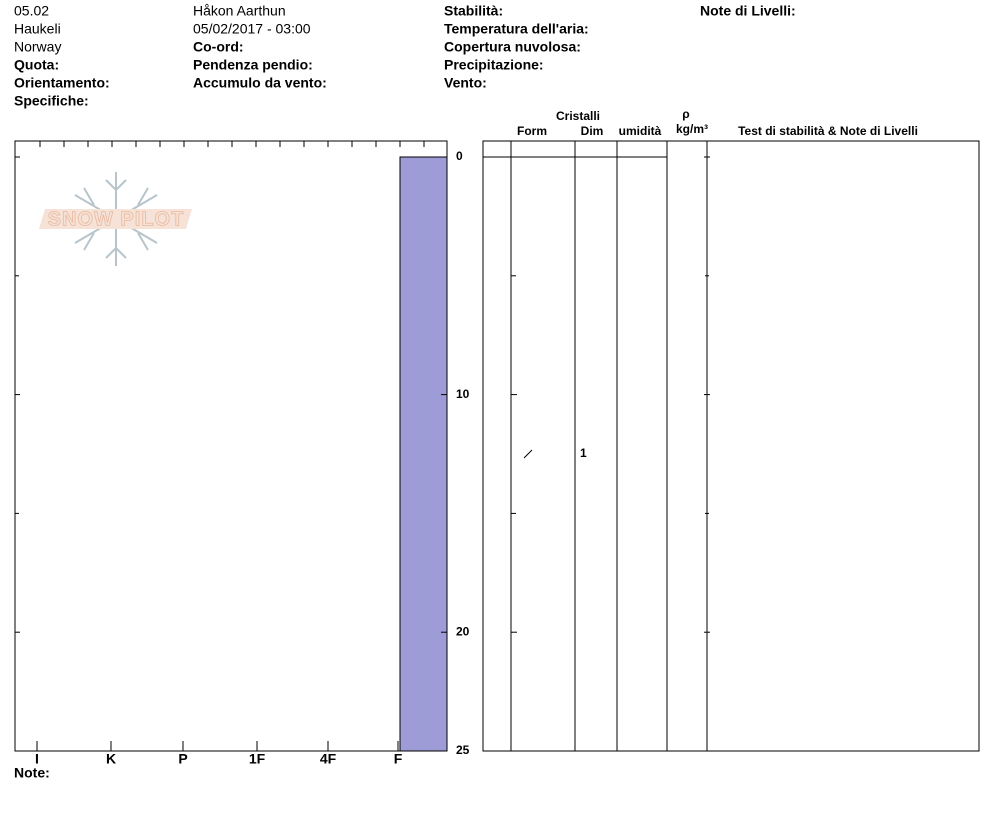 The image size is (994, 840). I want to click on column-header: Form, so click(532, 131).